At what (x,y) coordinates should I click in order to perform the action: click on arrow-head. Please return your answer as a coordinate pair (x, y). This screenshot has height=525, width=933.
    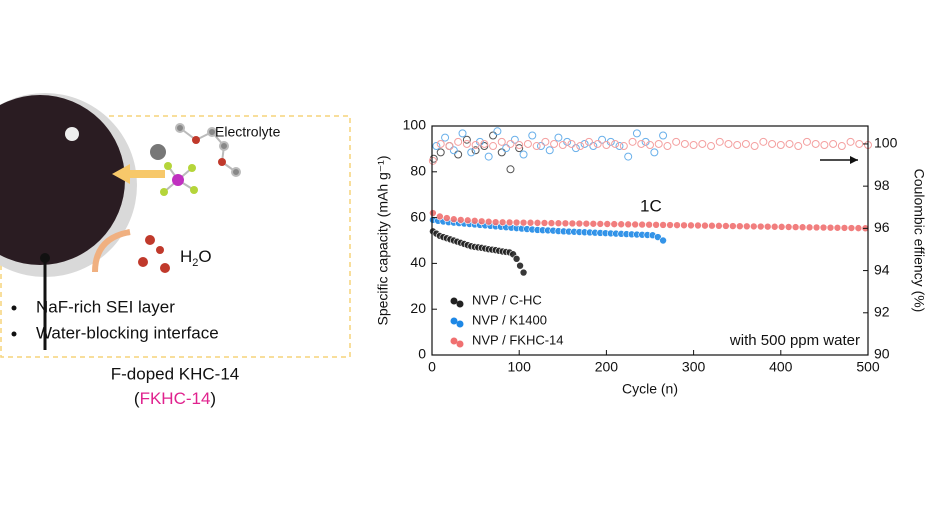
    Looking at the image, I should click on (854, 160).